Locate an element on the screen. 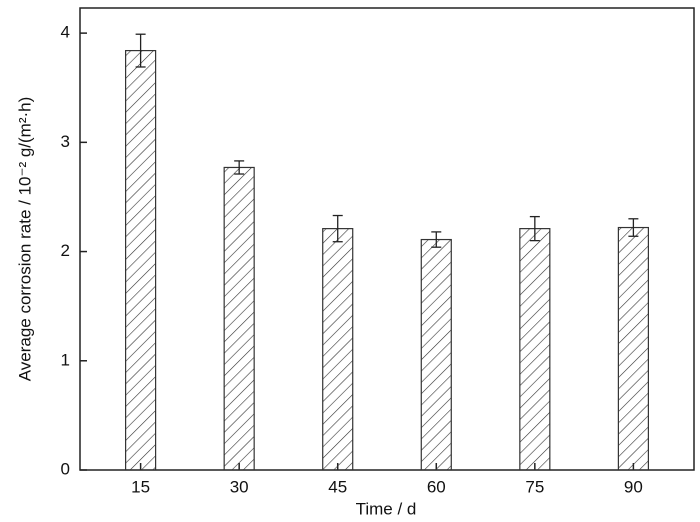  y-tick-label: 2 is located at coordinates (65, 250).